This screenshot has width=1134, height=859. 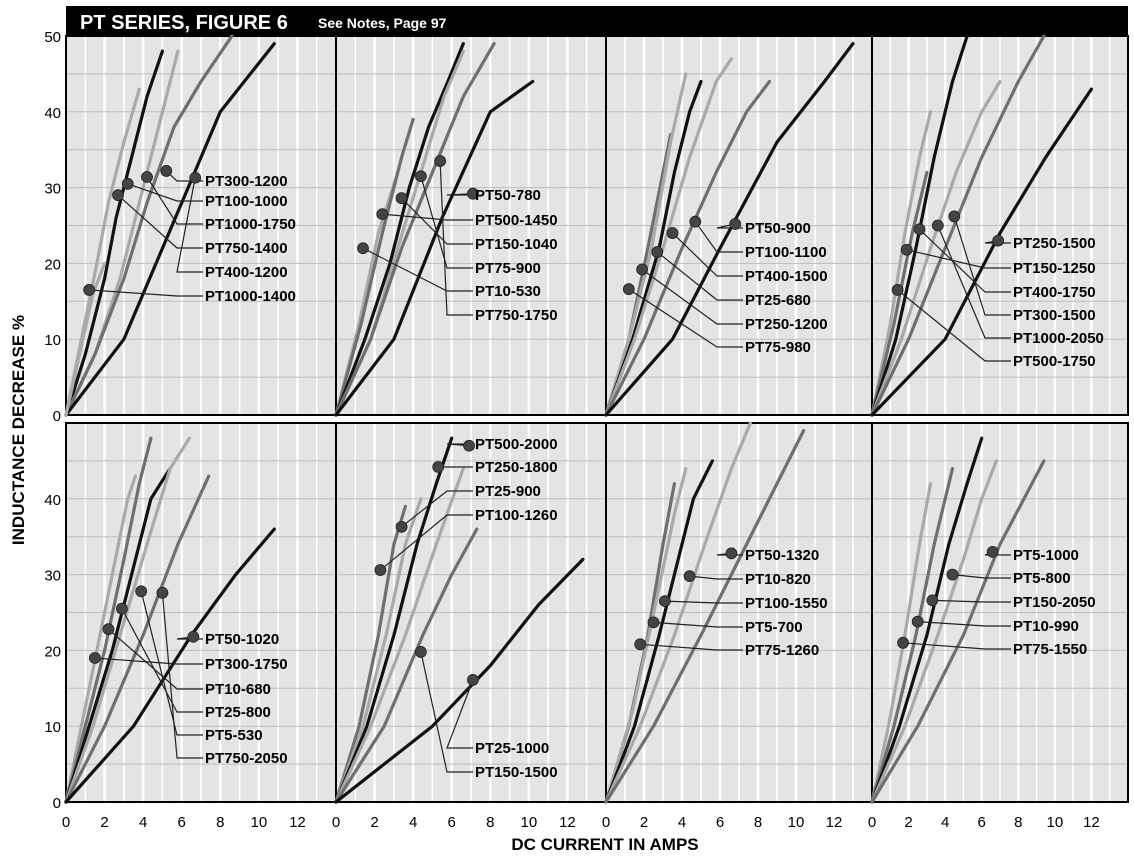 What do you see at coordinates (516, 772) in the screenshot?
I see `series-label: PT150-1500` at bounding box center [516, 772].